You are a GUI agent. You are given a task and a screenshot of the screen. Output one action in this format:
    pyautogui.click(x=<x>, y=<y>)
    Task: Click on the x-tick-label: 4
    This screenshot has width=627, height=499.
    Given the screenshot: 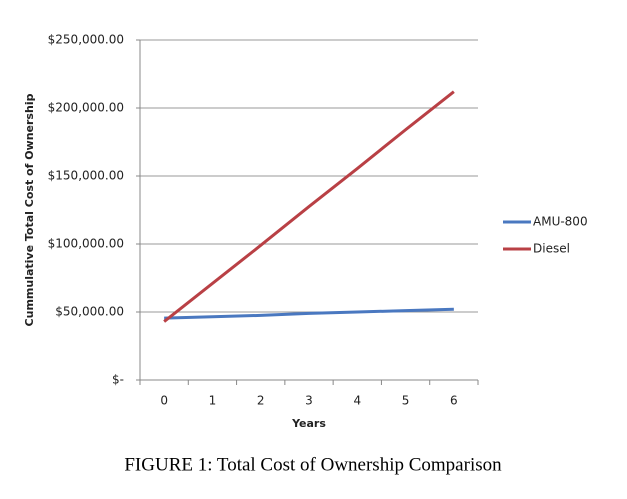 What is the action you would take?
    pyautogui.click(x=357, y=401)
    